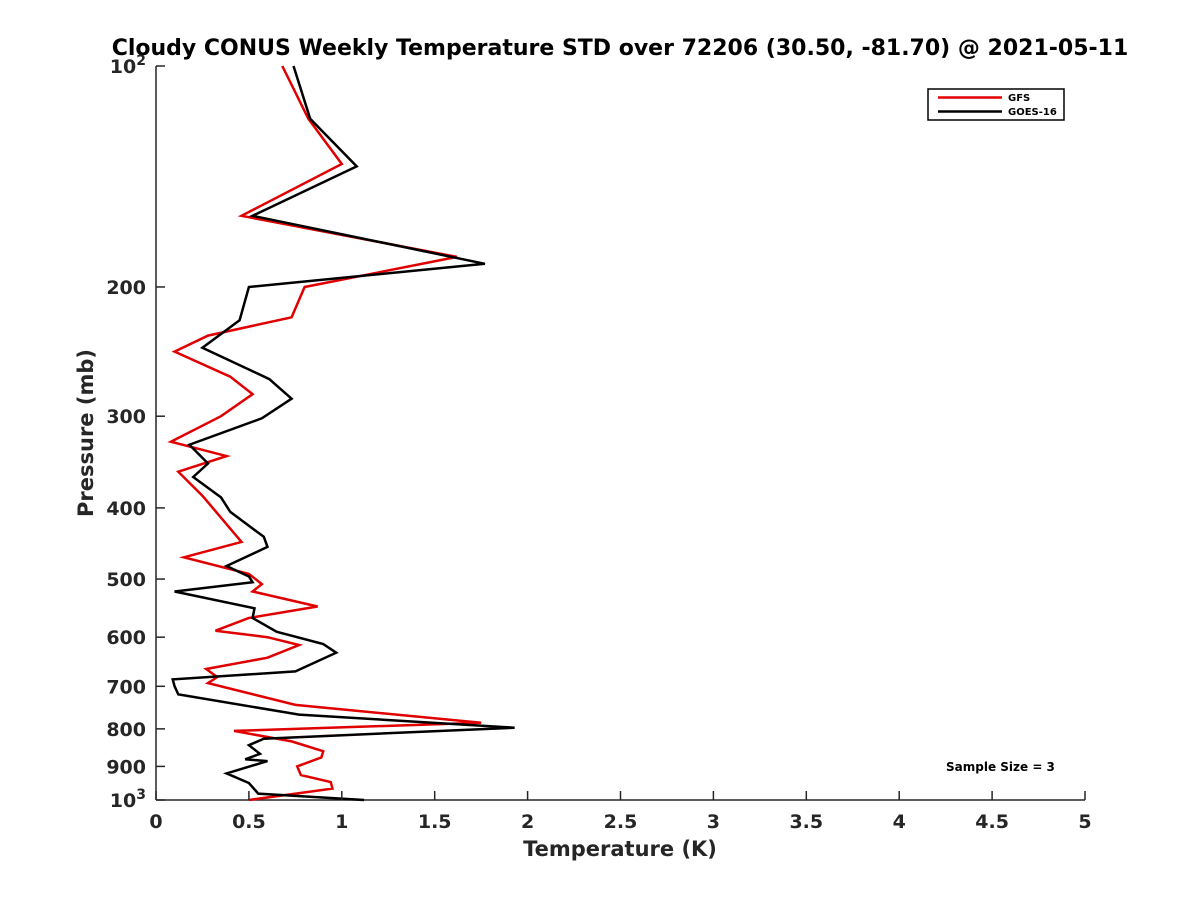 This screenshot has width=1200, height=900. Describe the element at coordinates (1000, 767) in the screenshot. I see `sample-size-annotation: Sample Size = 3` at that location.